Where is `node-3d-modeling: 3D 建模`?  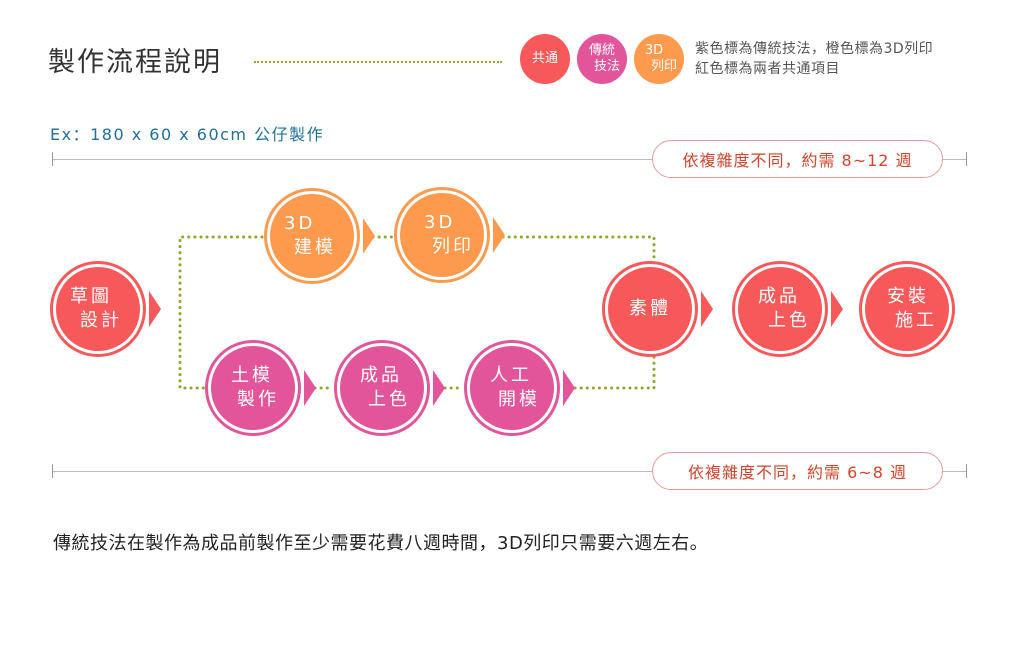
node-3d-modeling: 3D 建模 is located at coordinates (312, 236).